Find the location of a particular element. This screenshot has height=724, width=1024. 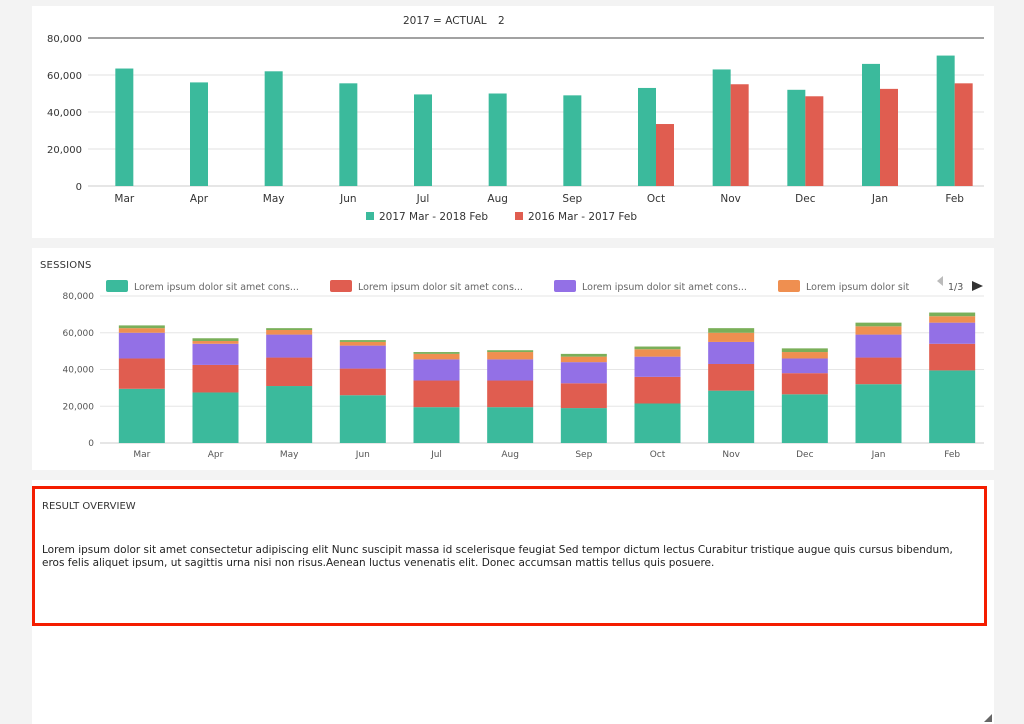

bar-apr-current is located at coordinates (199, 134).